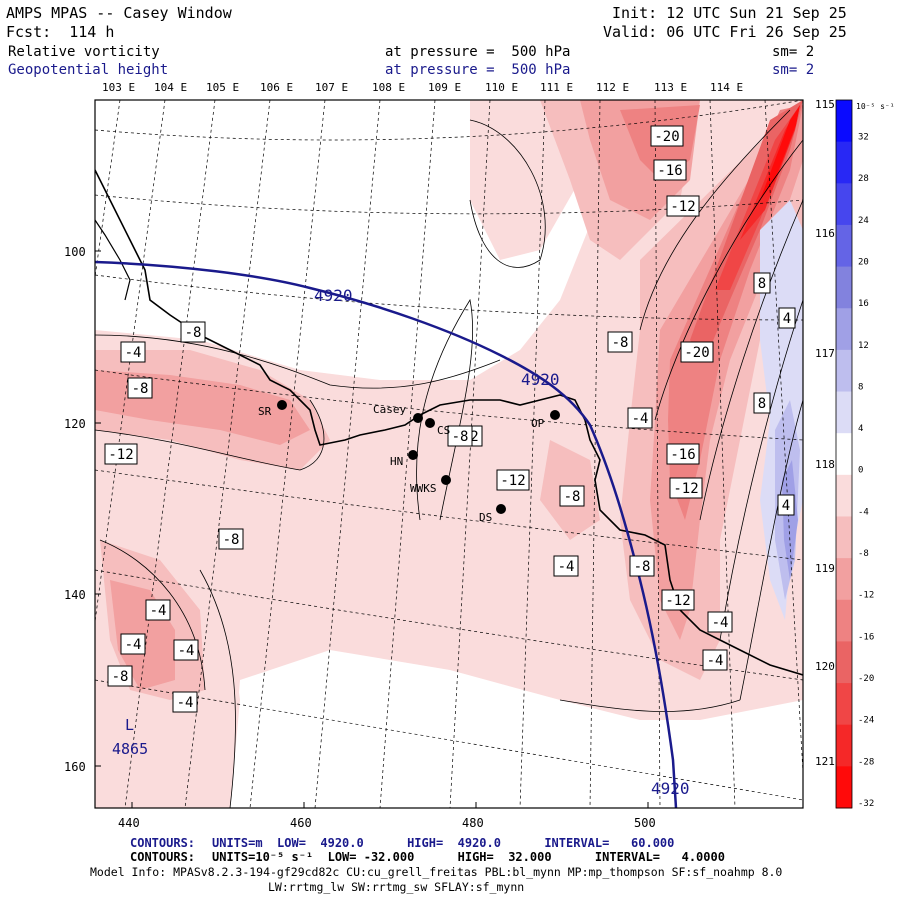 This screenshot has height=900, width=900. What do you see at coordinates (612, 87) in the screenshot?
I see `longitude-top-label: 112 E` at bounding box center [612, 87].